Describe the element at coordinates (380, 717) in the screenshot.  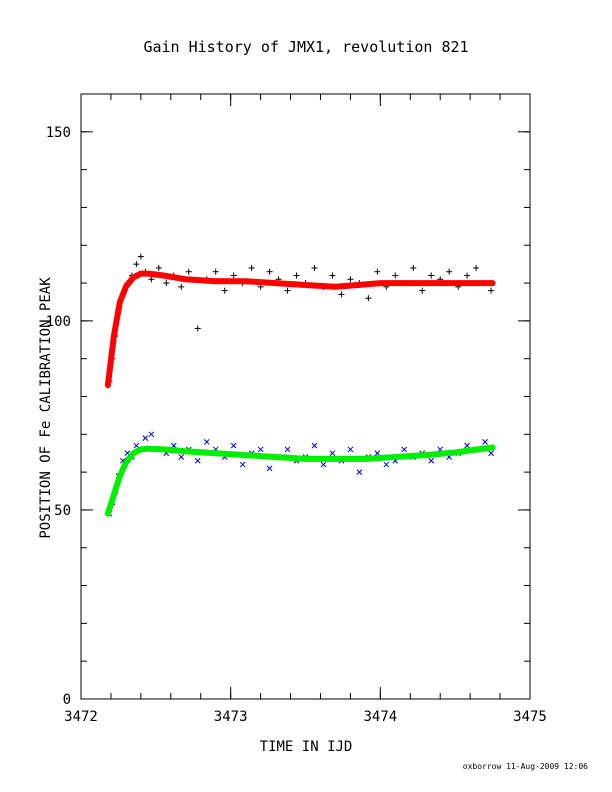
I see `x-tick-label: 3474` at that location.